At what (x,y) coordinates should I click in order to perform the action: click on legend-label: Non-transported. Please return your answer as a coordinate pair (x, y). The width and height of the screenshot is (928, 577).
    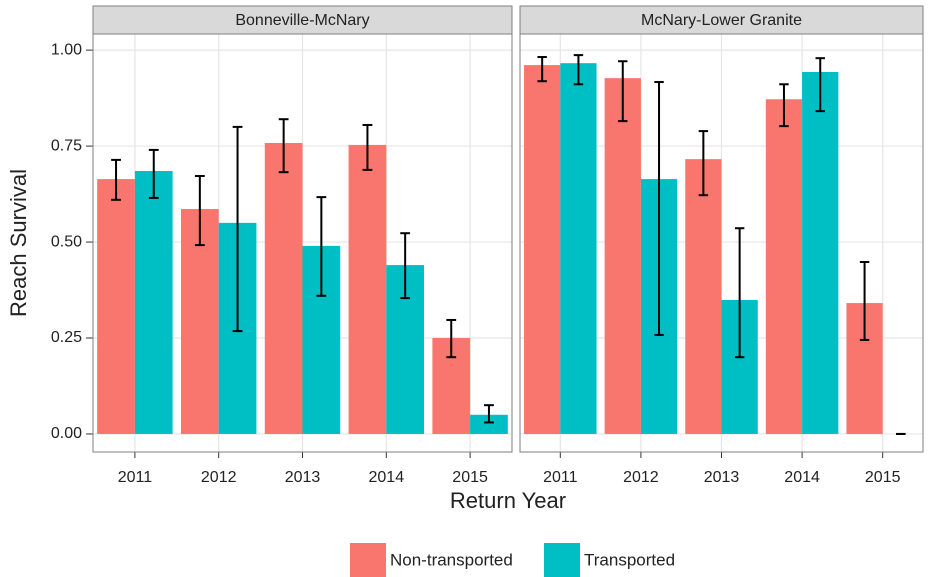
    Looking at the image, I should click on (451, 559).